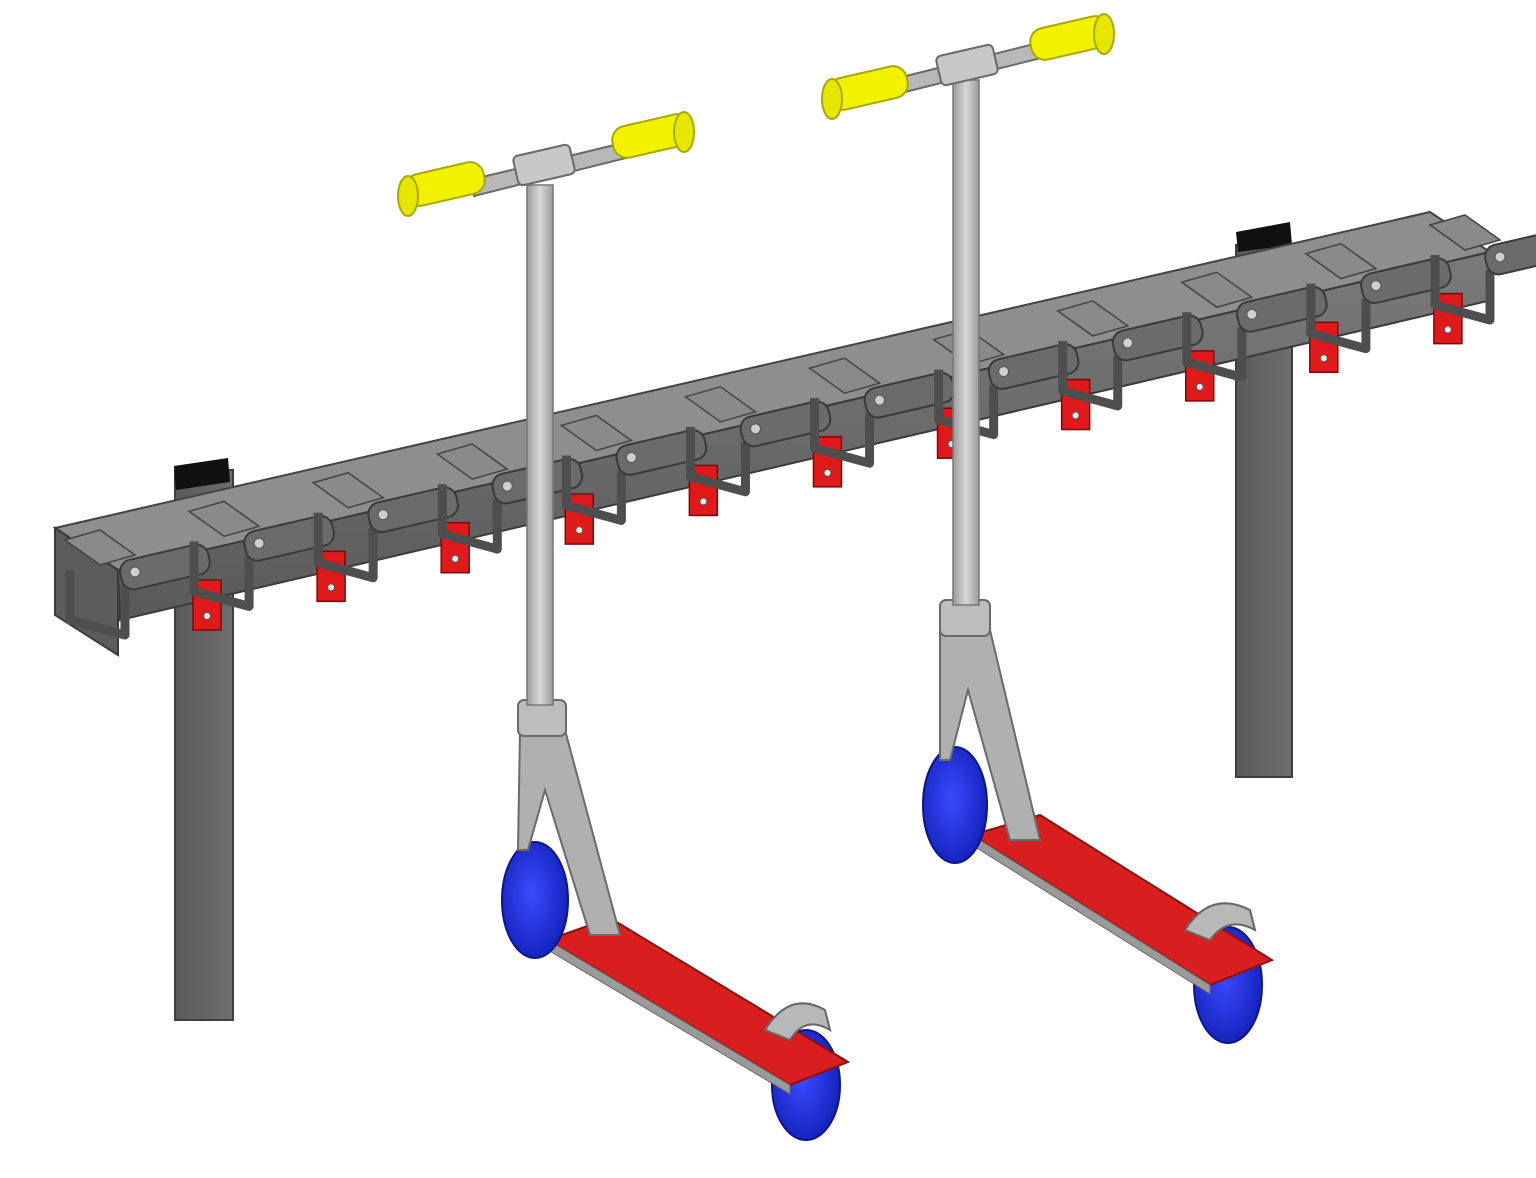  Describe the element at coordinates (966, 342) in the screenshot. I see `scooter-right-stem` at that location.